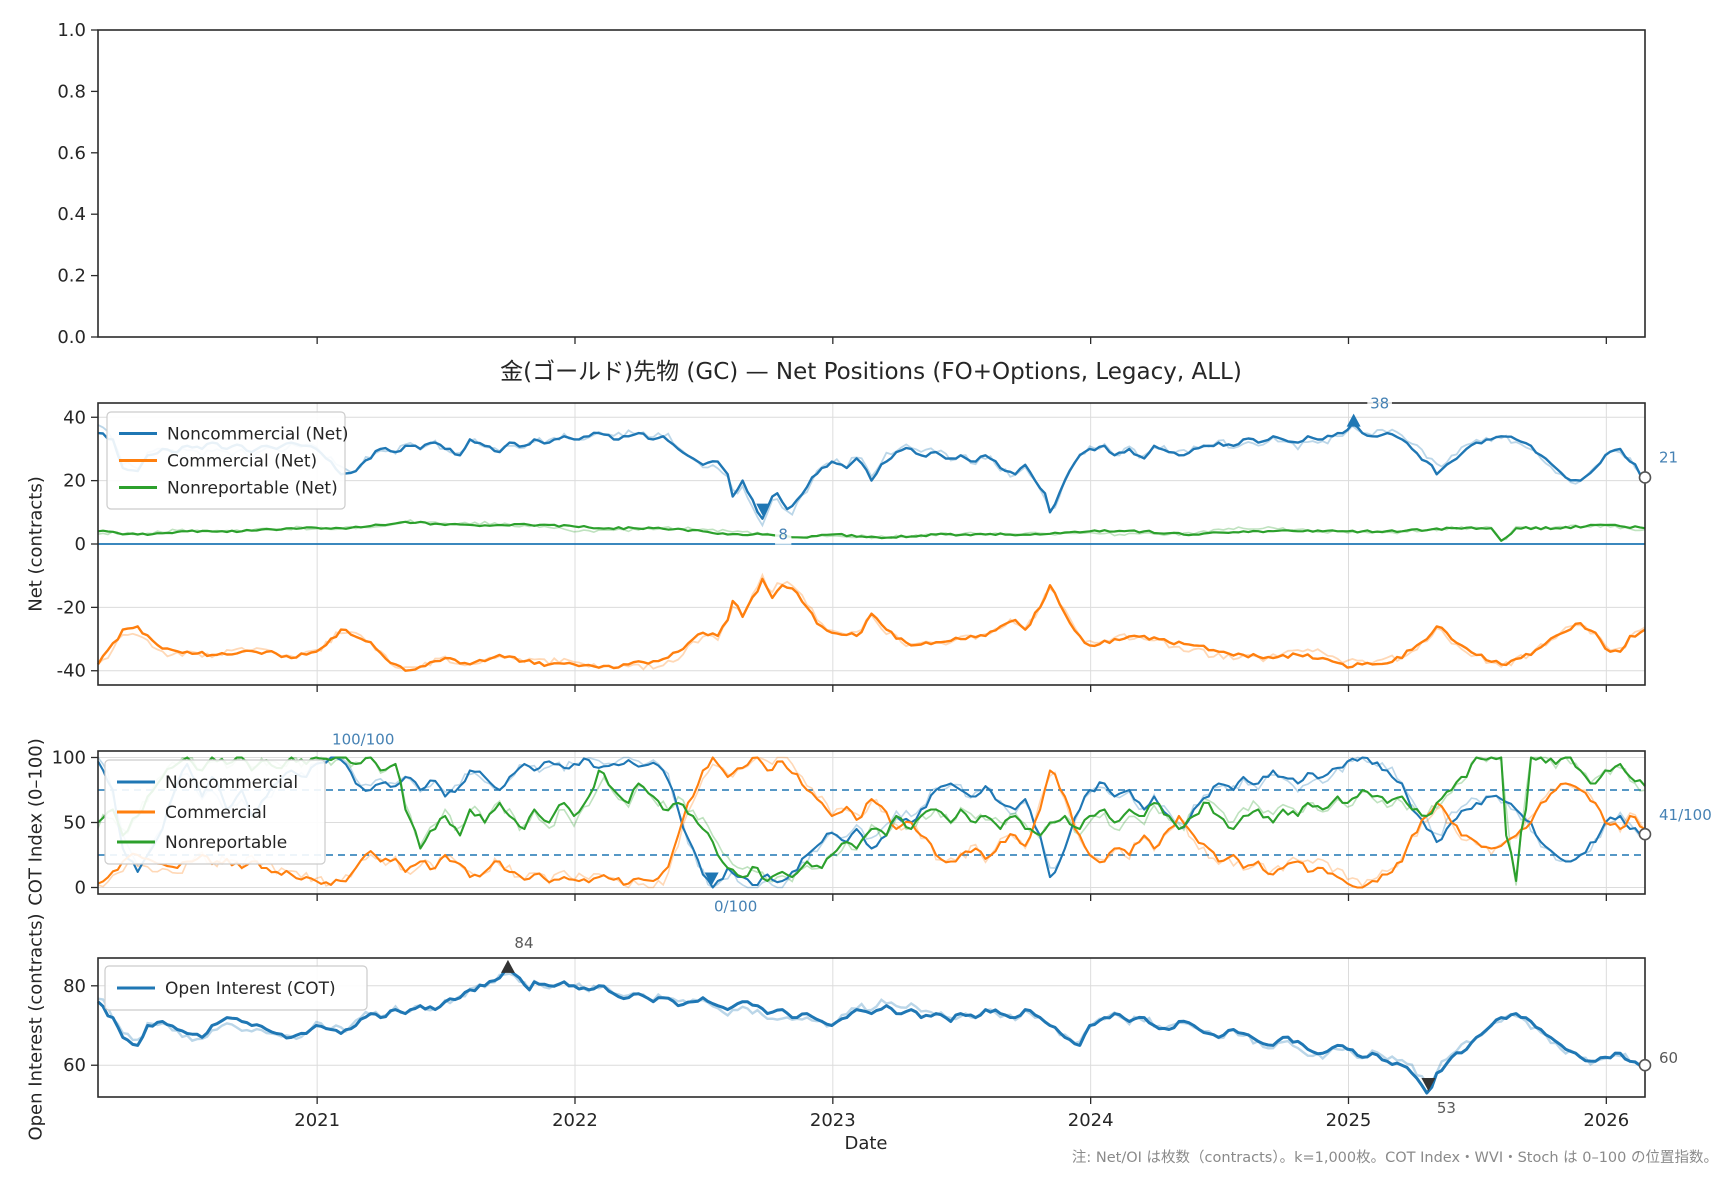 Image resolution: width=1728 pixels, height=1180 pixels. What do you see at coordinates (71, 91) in the screenshot?
I see `y-tick-label: 0.8` at bounding box center [71, 91].